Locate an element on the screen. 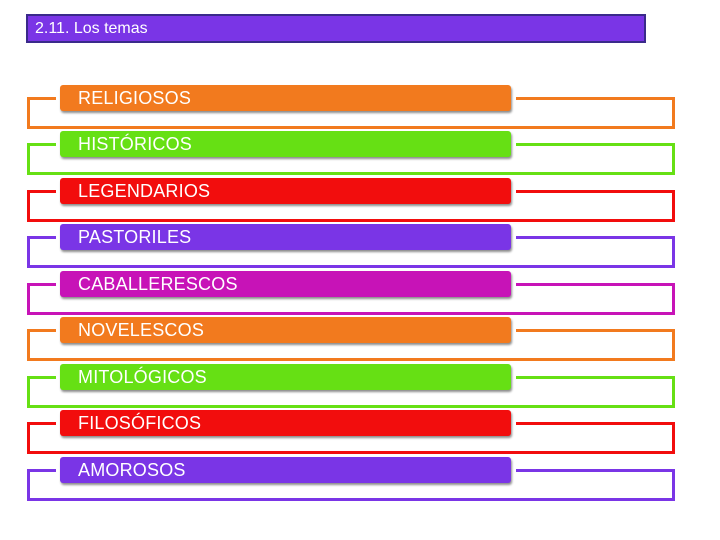  list-item: PASTORILES is located at coordinates (360, 246).